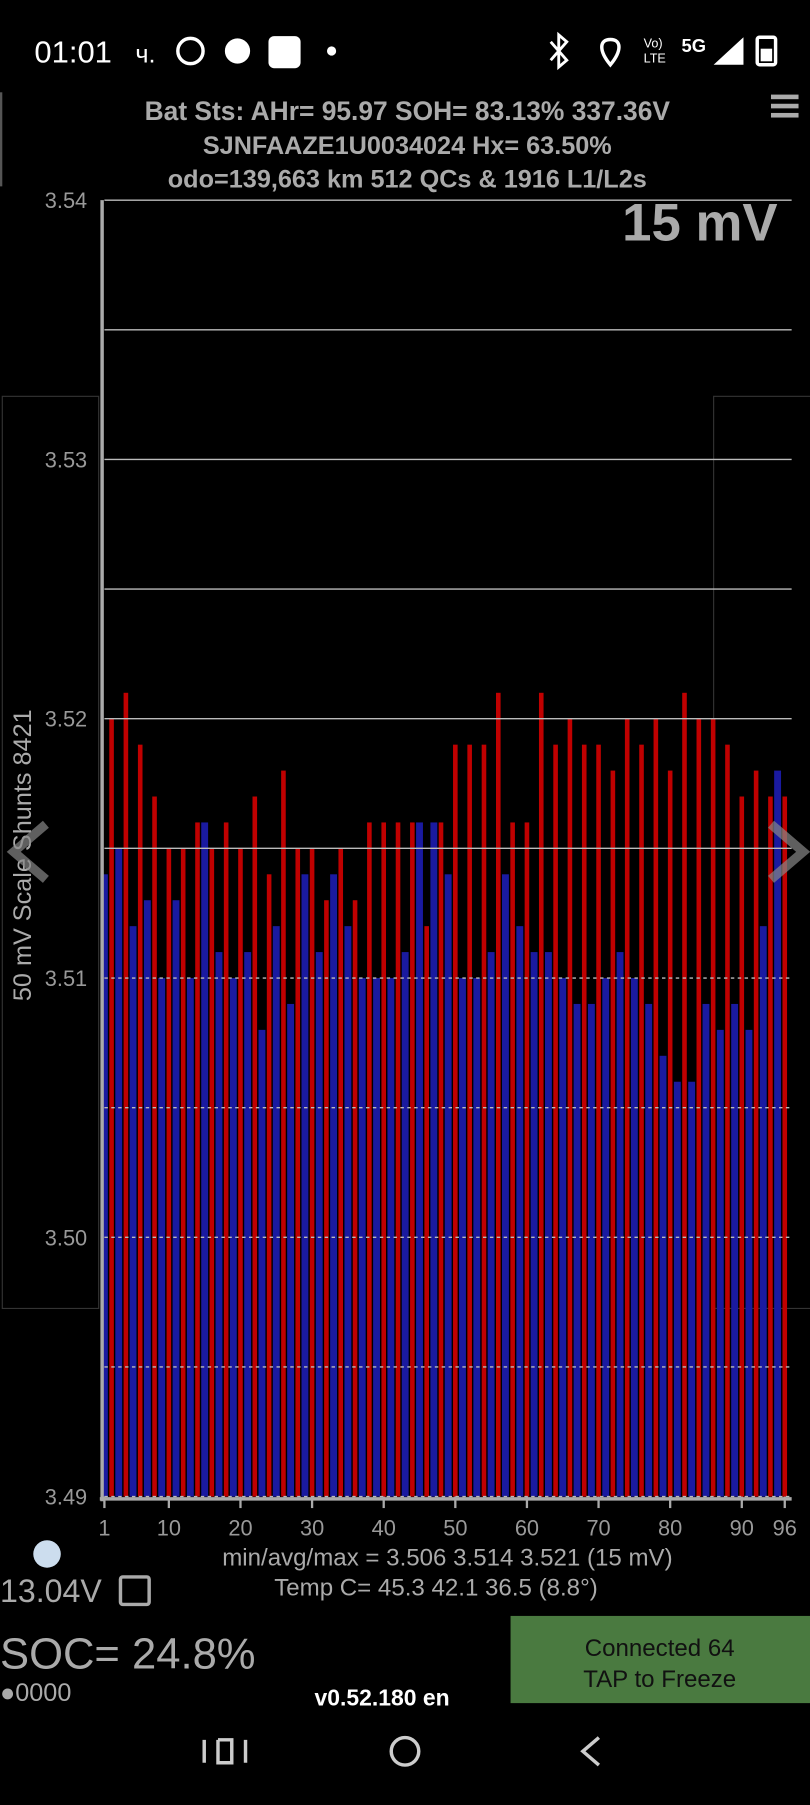 This screenshot has height=1805, width=810. I want to click on button-text: Connected 64, so click(660, 1648).